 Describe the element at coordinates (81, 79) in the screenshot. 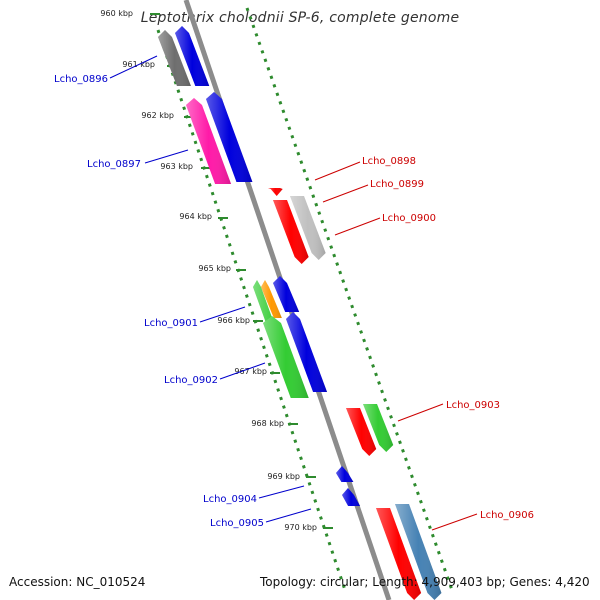

I see `gene-label-lcho-0896: Lcho_0896` at that location.